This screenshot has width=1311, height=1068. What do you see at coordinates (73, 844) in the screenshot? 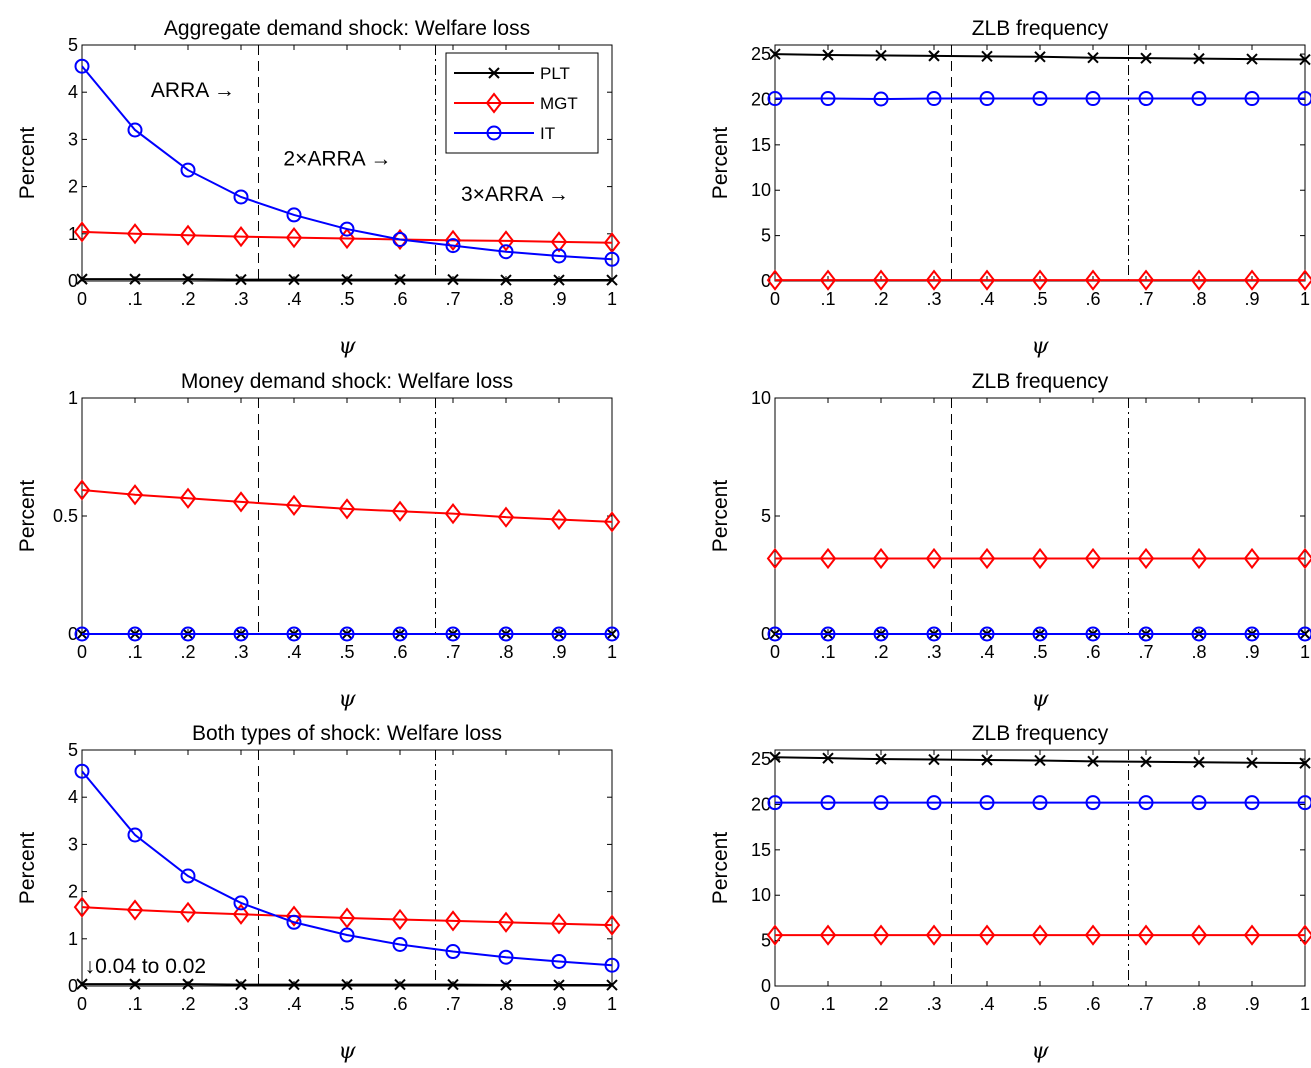
I see `y-tick-label: 3` at bounding box center [73, 844].